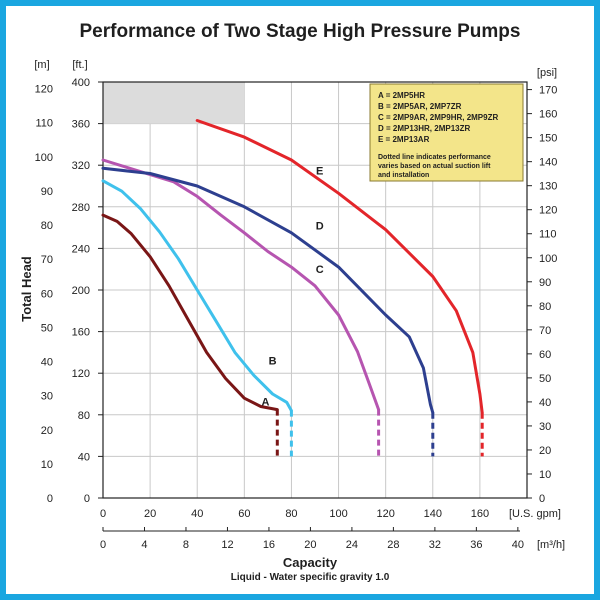 This screenshot has height=600, width=600. What do you see at coordinates (150, 514) in the screenshot?
I see `x-tick-label-gpm: 20` at bounding box center [150, 514].